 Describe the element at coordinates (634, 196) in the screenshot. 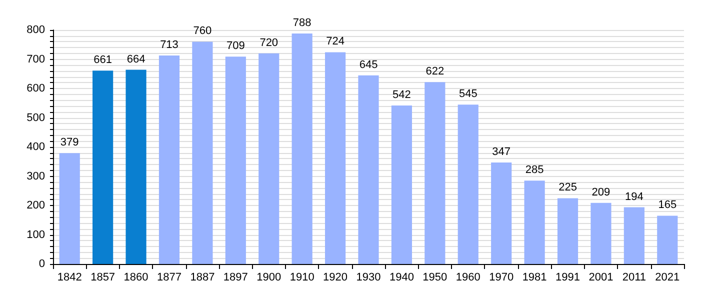

I see `data-label: 194` at that location.